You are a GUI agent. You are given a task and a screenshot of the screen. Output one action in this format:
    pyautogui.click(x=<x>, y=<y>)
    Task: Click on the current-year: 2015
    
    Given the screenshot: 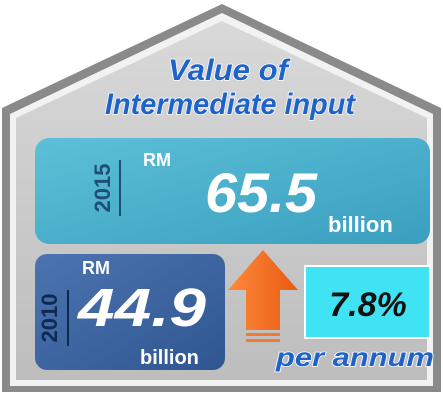 What is the action you would take?
    pyautogui.click(x=102, y=188)
    